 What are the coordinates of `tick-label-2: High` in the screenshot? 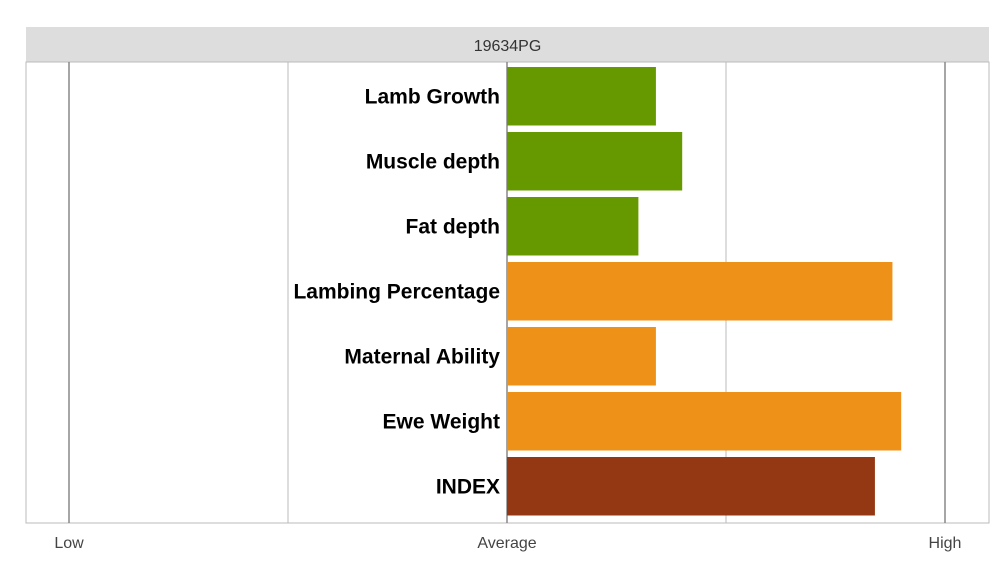 It's located at (945, 543).